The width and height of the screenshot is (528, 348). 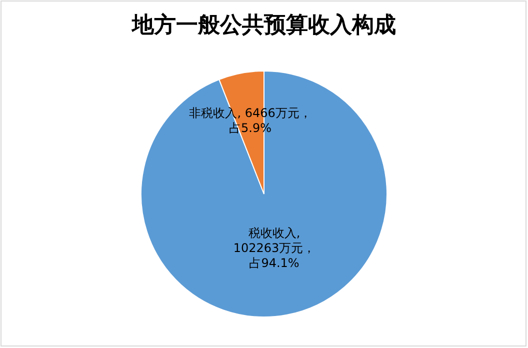 What do you see at coordinates (263, 25) in the screenshot?
I see `chart-title: 地方一般公共预算收入构成` at bounding box center [263, 25].